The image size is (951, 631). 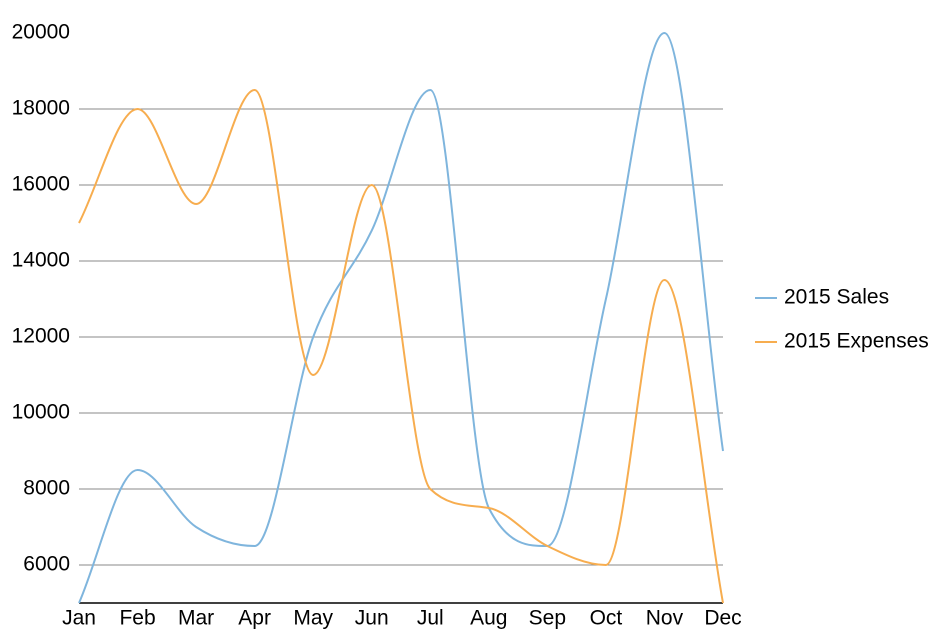 I want to click on x-tick-label: Jan, so click(x=79, y=618).